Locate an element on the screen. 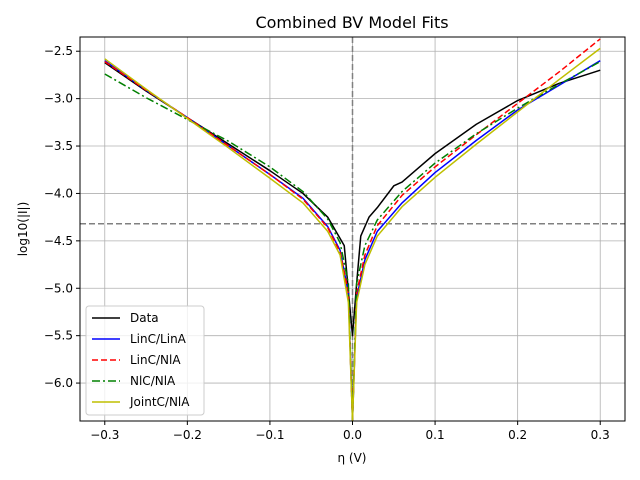 The image size is (640, 480). x-tick-label: −0.3 is located at coordinates (104, 435).